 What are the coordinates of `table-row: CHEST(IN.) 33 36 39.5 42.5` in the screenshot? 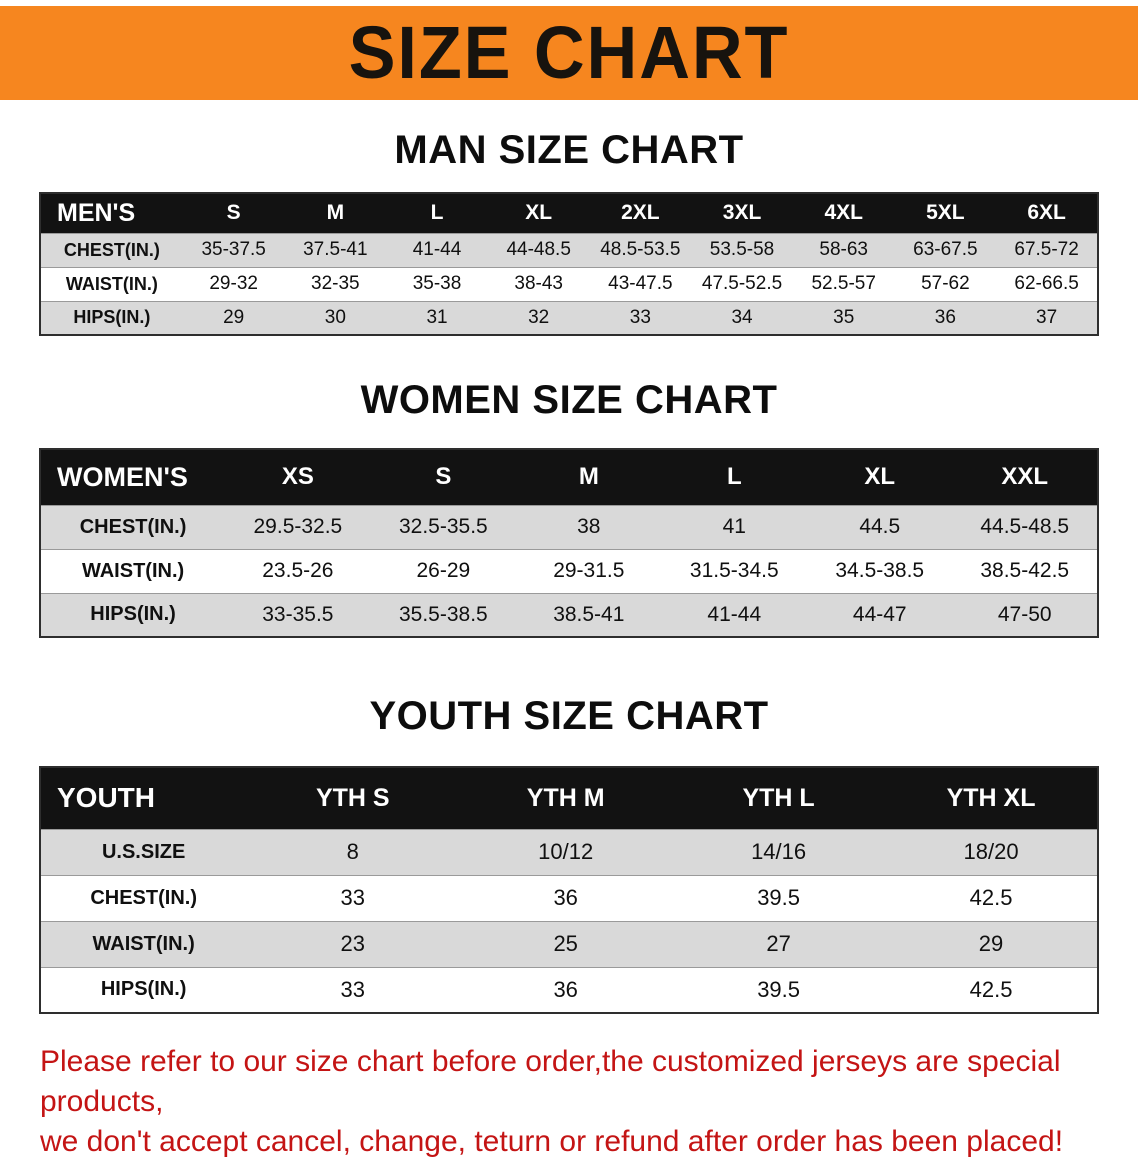 It's located at (569, 897).